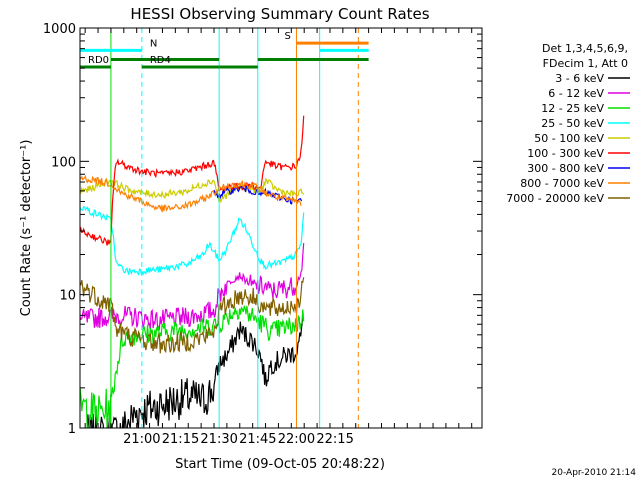 The height and width of the screenshot is (480, 640). I want to click on x-tick-label: 21:45, so click(257, 439).